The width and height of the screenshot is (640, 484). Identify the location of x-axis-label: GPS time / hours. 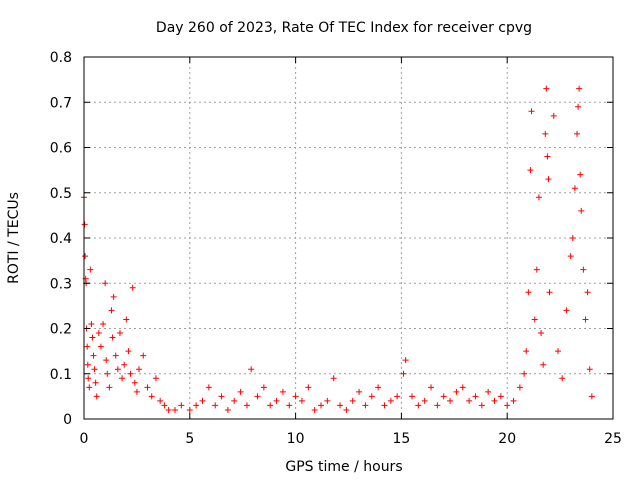
(343, 467).